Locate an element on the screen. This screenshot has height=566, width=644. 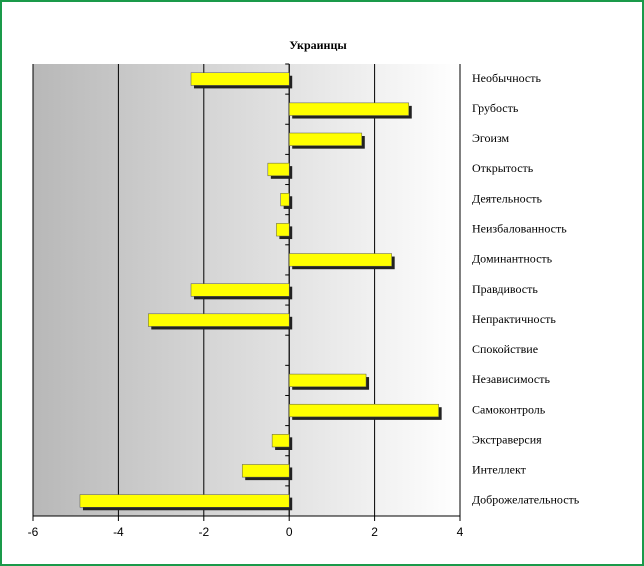
y-tick-label: Независимость is located at coordinates (511, 379).